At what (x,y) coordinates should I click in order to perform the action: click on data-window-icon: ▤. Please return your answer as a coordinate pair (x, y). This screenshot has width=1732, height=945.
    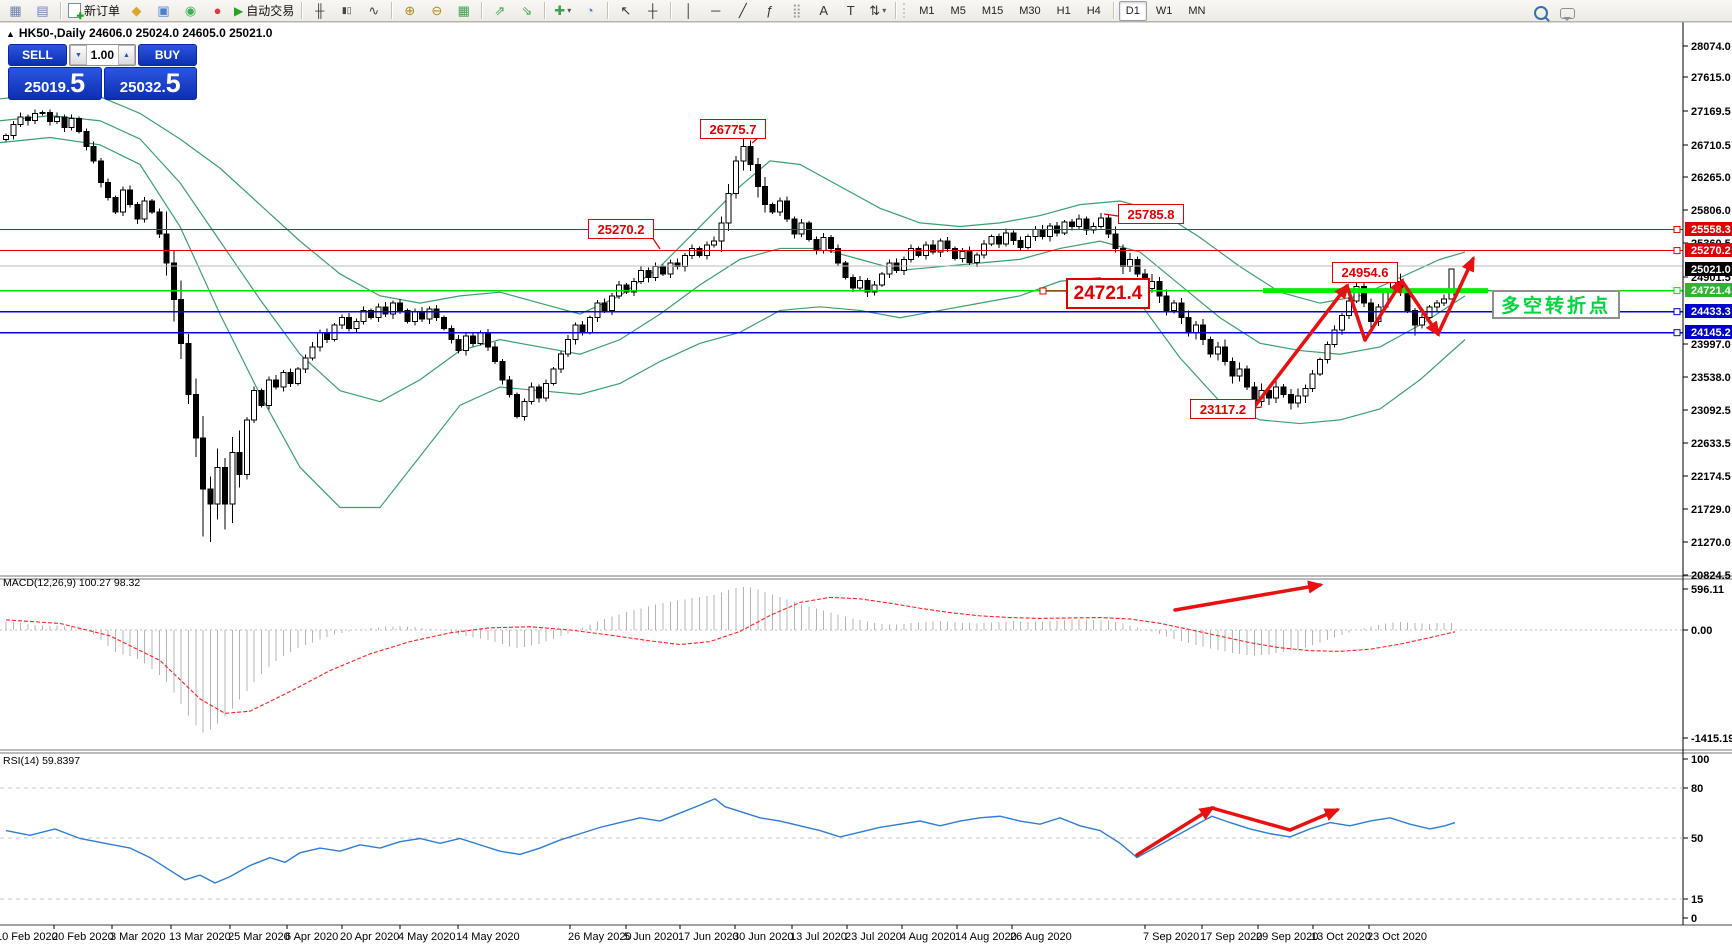
    Looking at the image, I should click on (42, 10).